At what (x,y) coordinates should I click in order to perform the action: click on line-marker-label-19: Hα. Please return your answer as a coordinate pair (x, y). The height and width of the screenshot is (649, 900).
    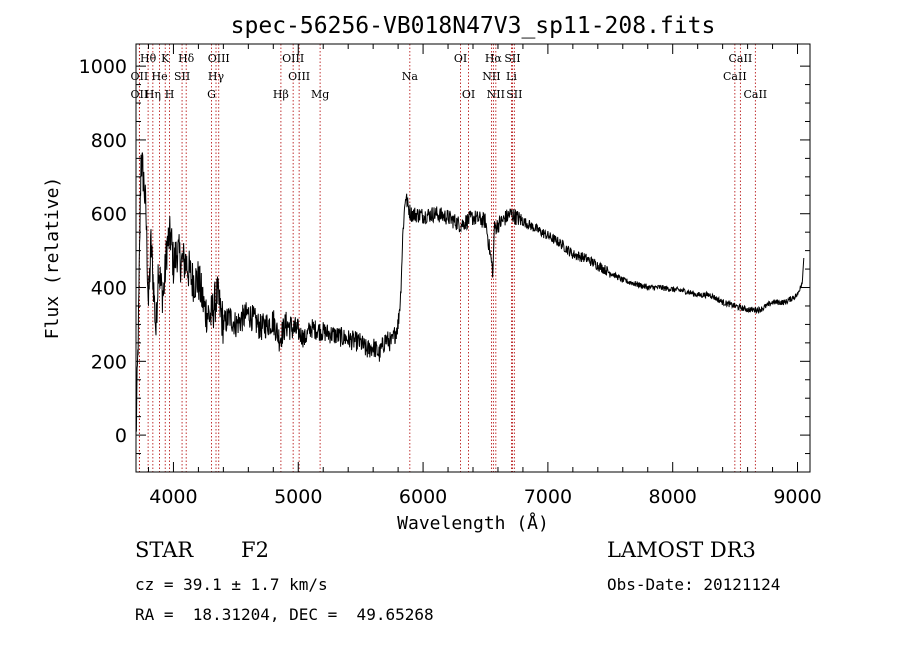
    Looking at the image, I should click on (494, 58).